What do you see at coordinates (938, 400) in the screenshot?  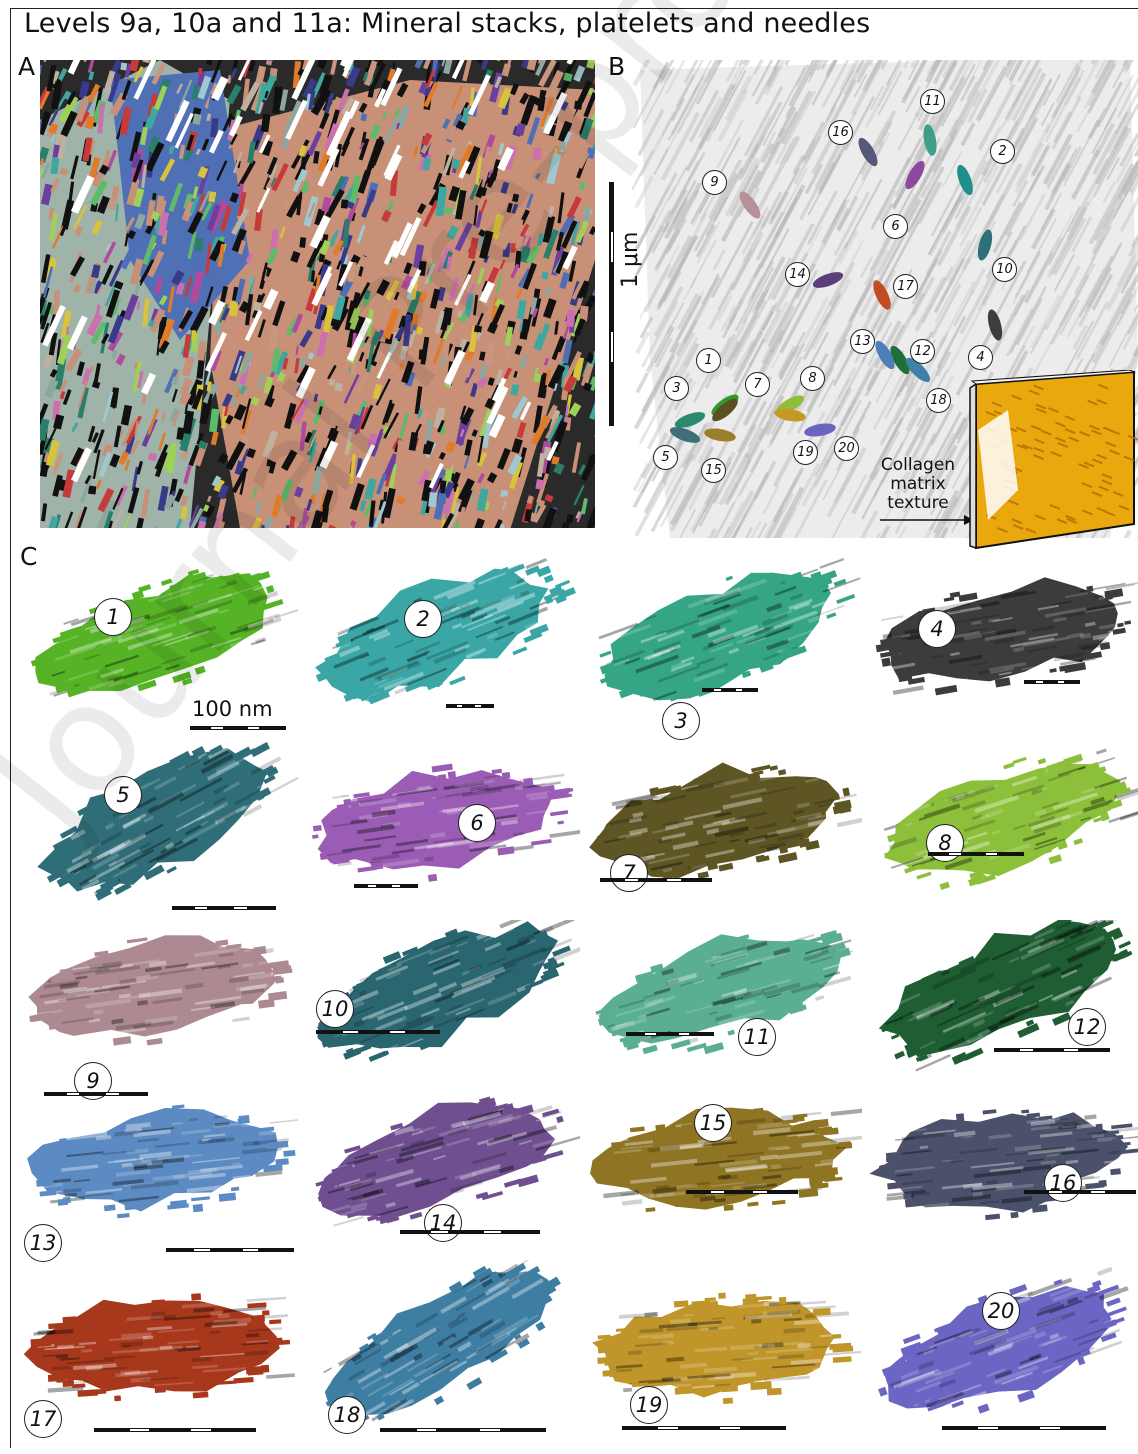 I see `panel-b-marker-18: 18` at bounding box center [938, 400].